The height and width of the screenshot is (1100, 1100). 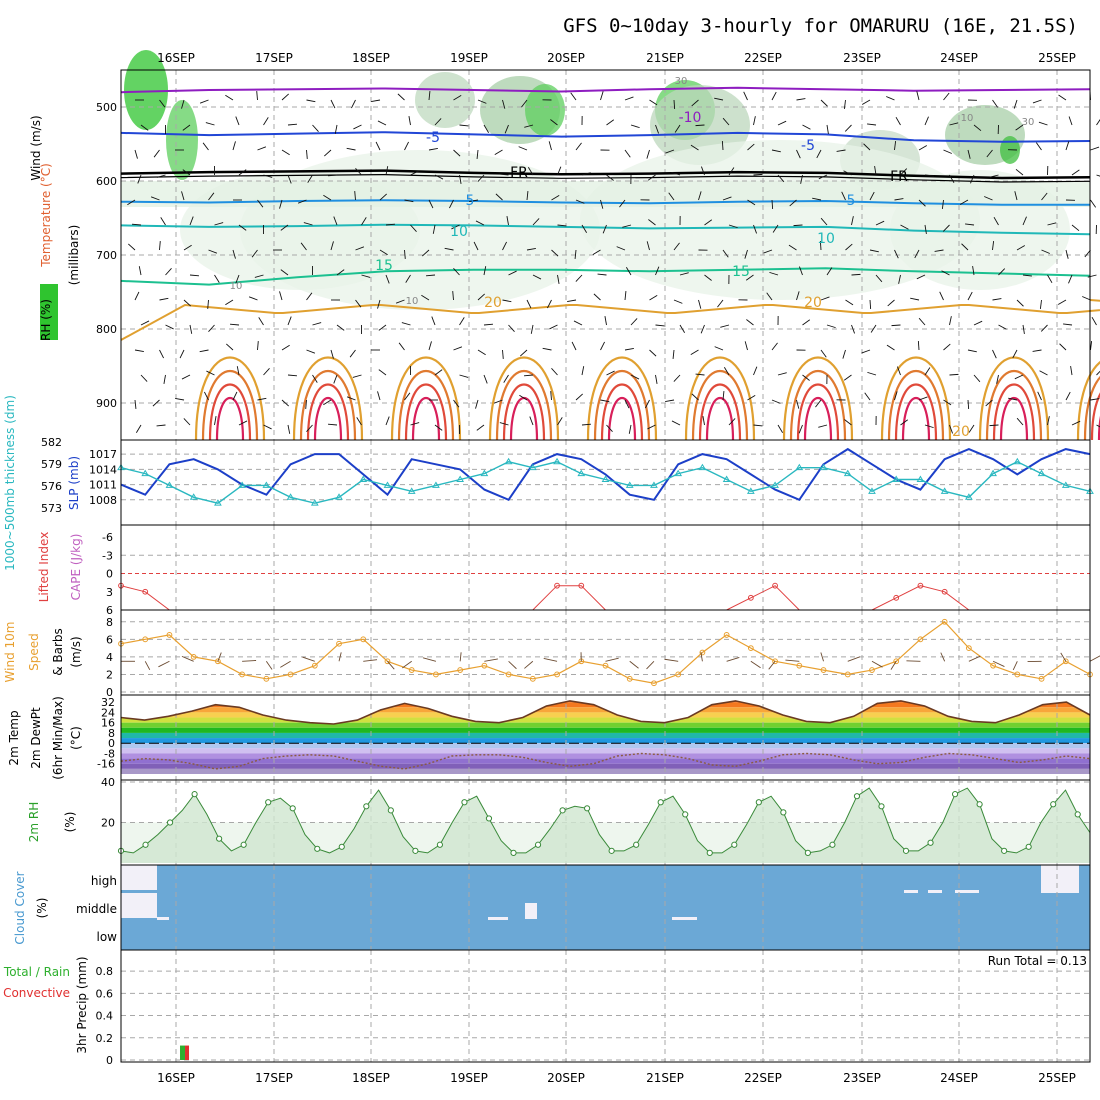 What do you see at coordinates (46, 320) in the screenshot?
I see `rh-axis-label: RH (%)` at bounding box center [46, 320].